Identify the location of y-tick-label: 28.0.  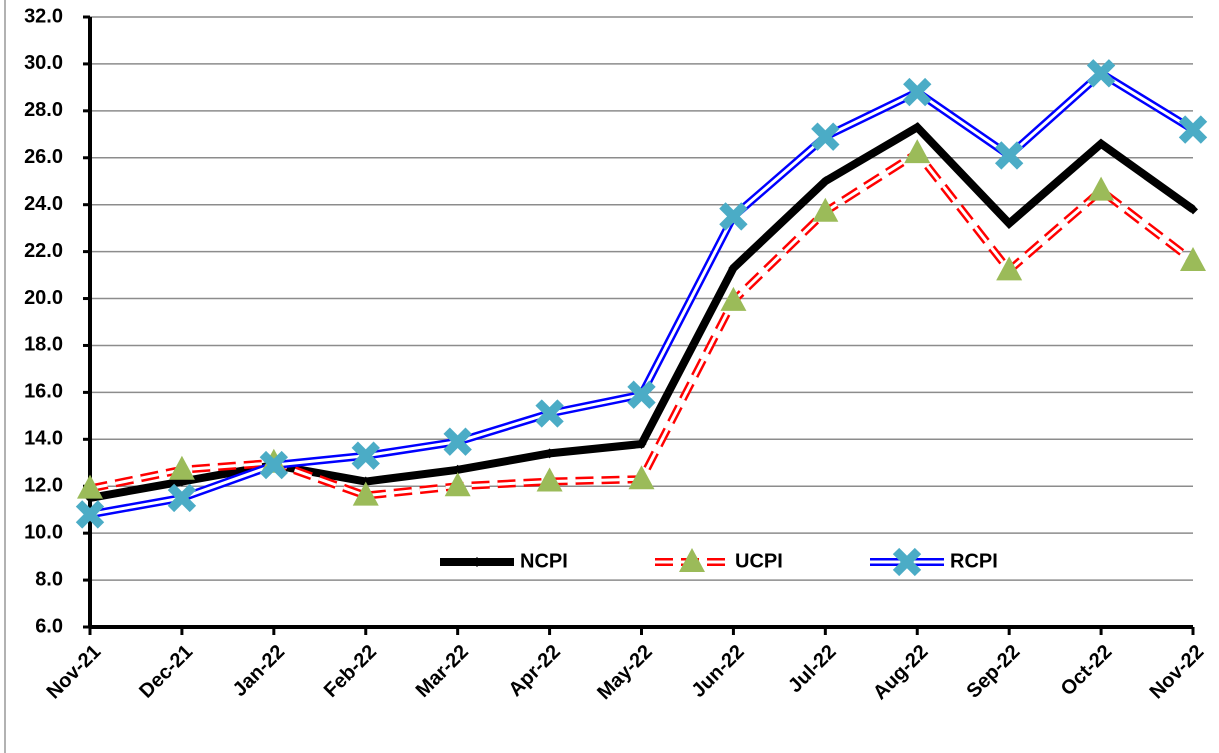
(43, 110).